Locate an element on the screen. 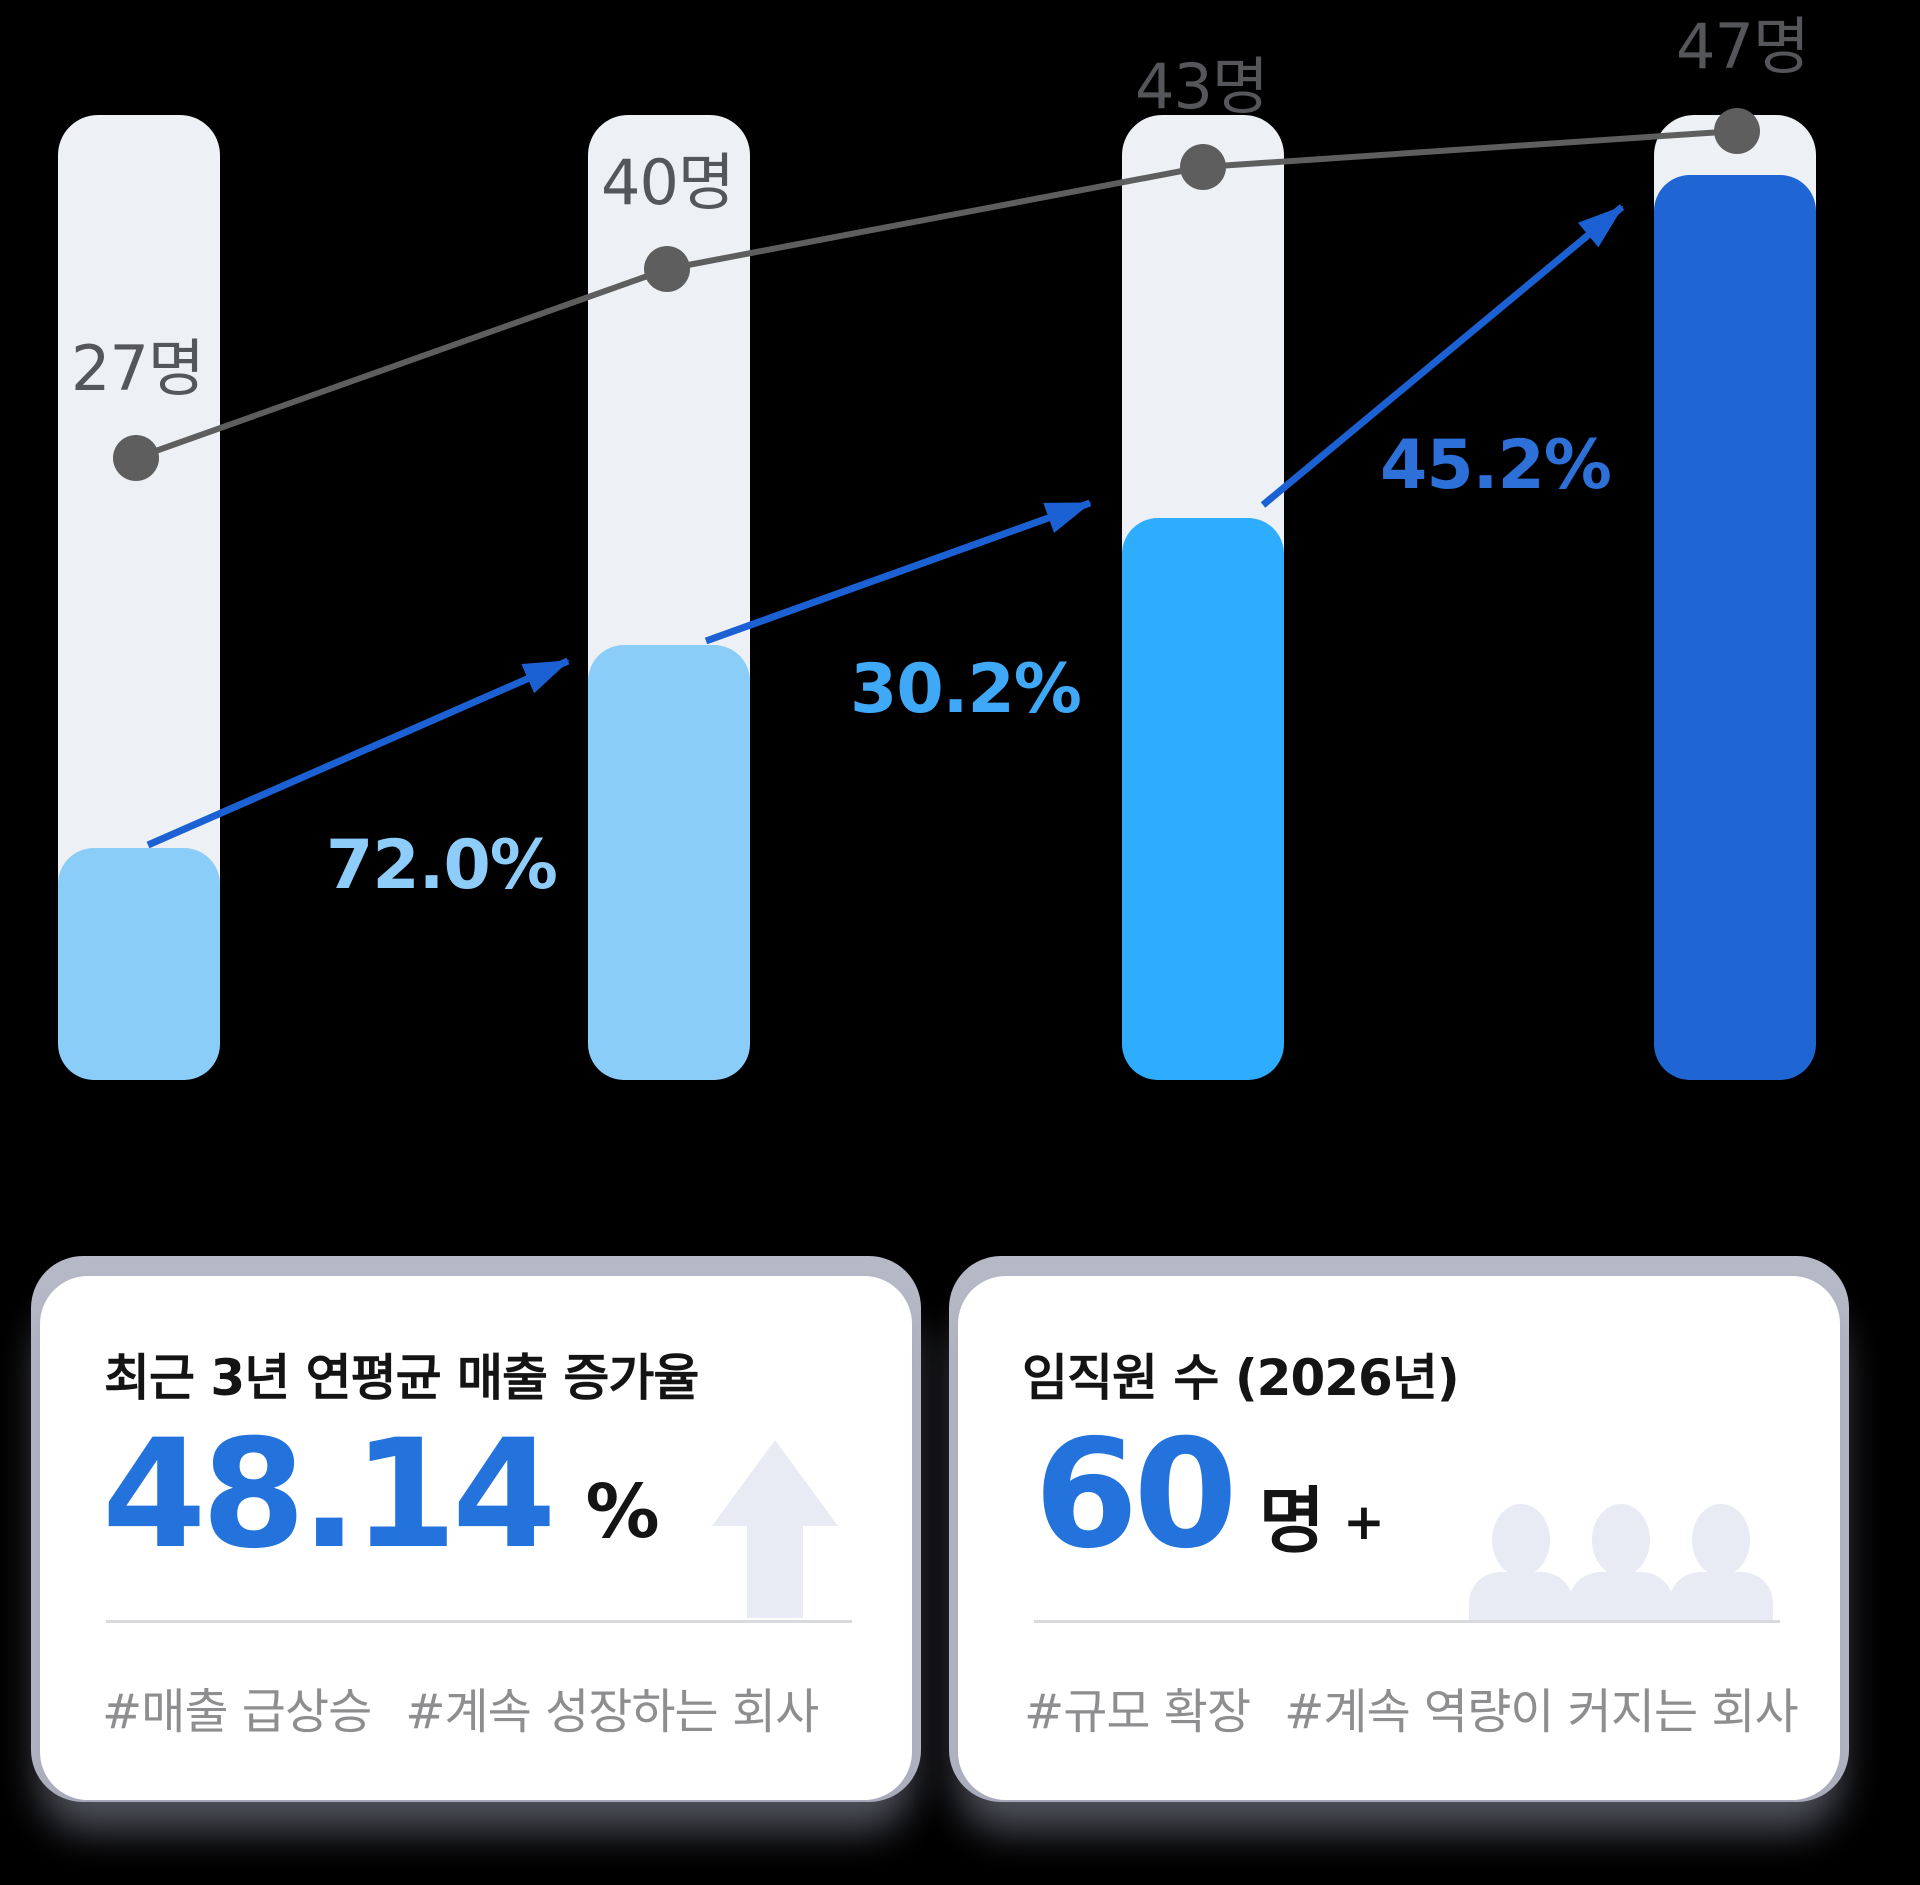 This screenshot has width=1920, height=1885. percent-unit: % is located at coordinates (622, 1512).